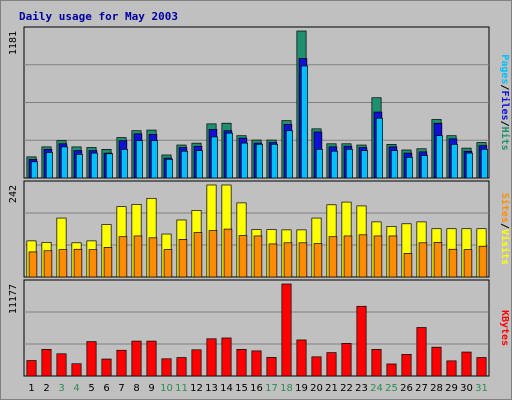 The height and width of the screenshot is (400, 512). Describe the element at coordinates (106, 388) in the screenshot. I see `x-tick-label-day-6: 6` at that location.